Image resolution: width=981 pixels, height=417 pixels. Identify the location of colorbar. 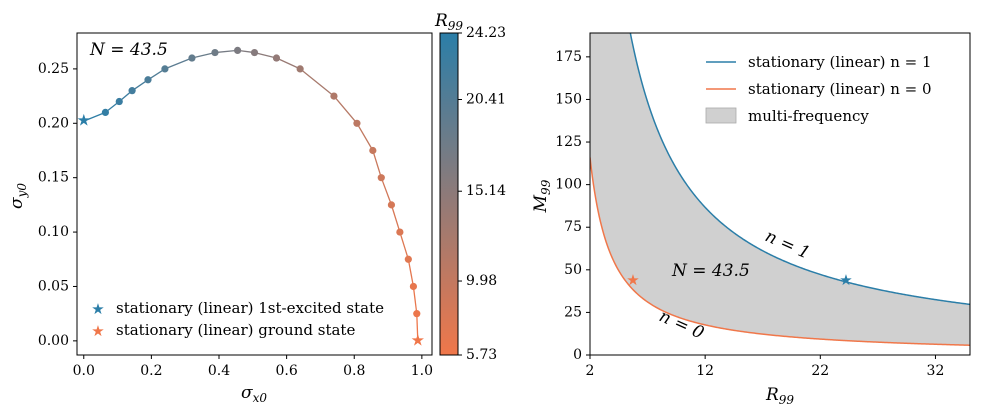
(449, 194).